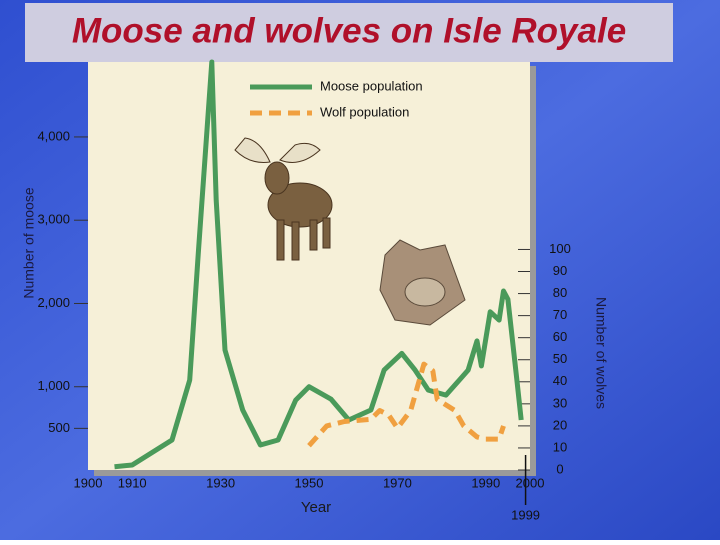  Describe the element at coordinates (560, 380) in the screenshot. I see `y2-tick-label: 40` at that location.